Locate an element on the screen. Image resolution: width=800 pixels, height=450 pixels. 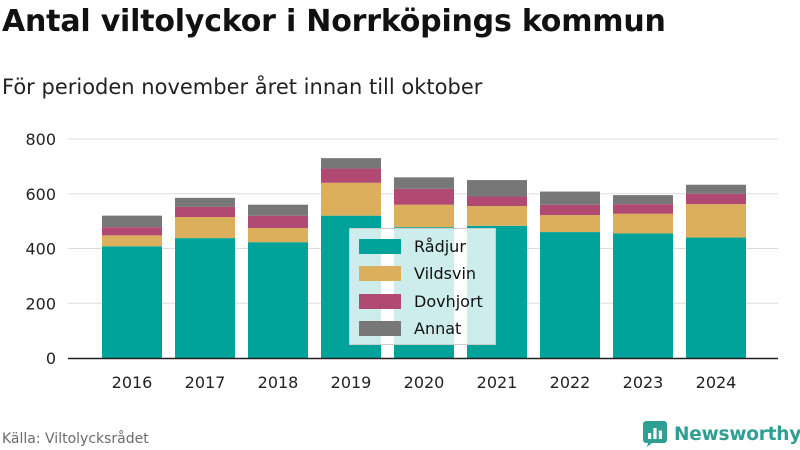
x-tick-label: 2023 is located at coordinates (643, 382).